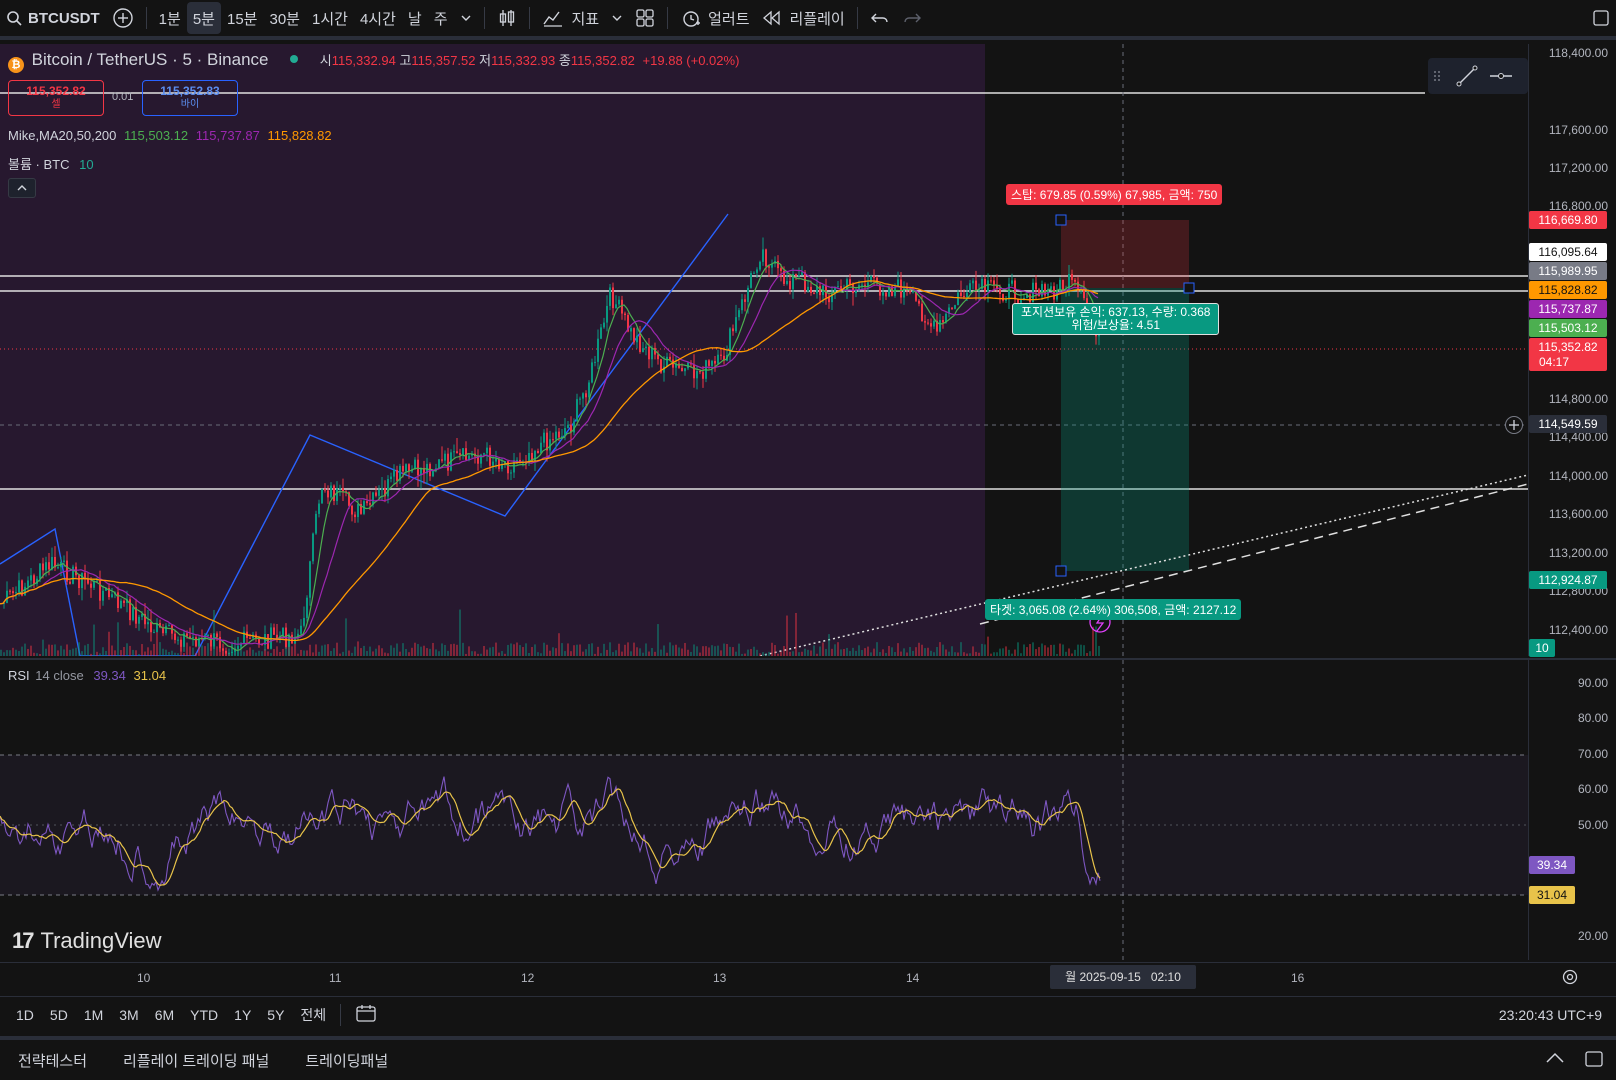  What do you see at coordinates (1114, 194) in the screenshot?
I see `stop-loss-label: 스탑: 679.85 (0.59%) 67,985, 금액: 750` at bounding box center [1114, 194].